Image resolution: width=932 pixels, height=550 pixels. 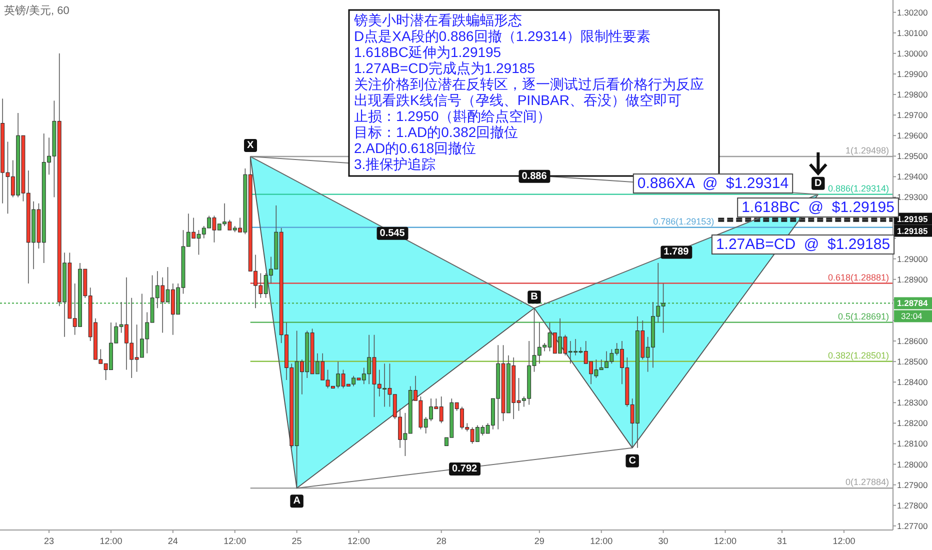 I want to click on annotation: 0.792, so click(x=465, y=468).